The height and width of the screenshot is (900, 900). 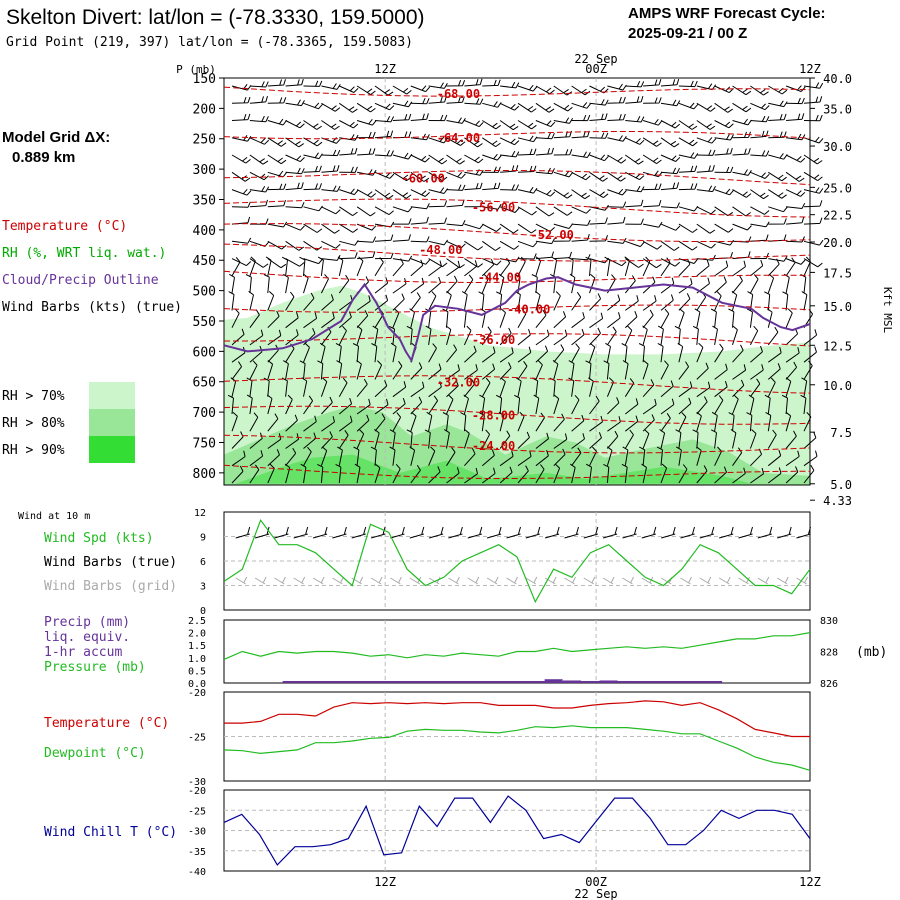 What do you see at coordinates (87, 622) in the screenshot?
I see `precip-legend-item: Precip (mm)` at bounding box center [87, 622].